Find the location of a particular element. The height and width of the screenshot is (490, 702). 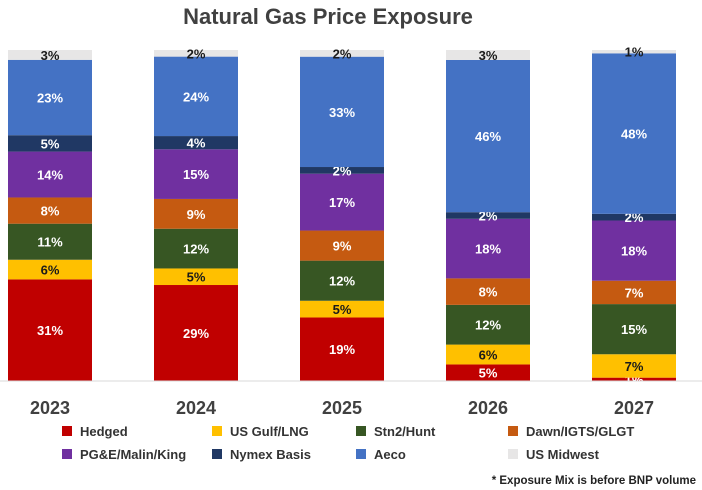

x-tick-label: 2025 is located at coordinates (342, 408).